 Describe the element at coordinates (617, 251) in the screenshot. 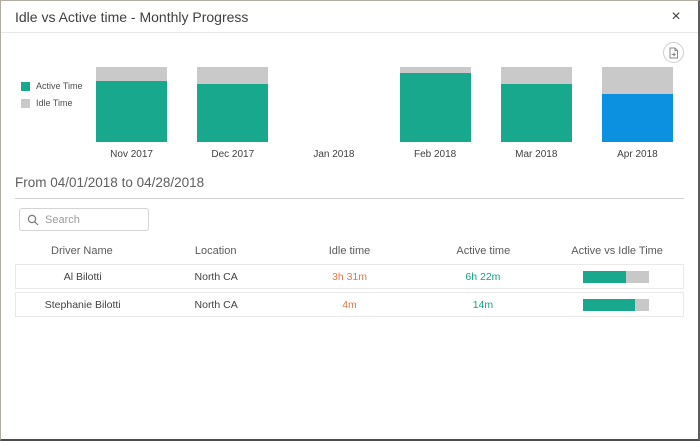

I see `column-header-active-vs-idle-time: Active vs Idle Time` at that location.